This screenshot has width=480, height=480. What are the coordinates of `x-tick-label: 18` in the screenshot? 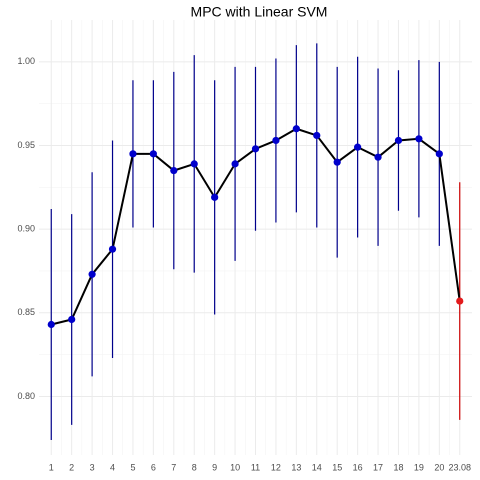 It's located at (398, 467).